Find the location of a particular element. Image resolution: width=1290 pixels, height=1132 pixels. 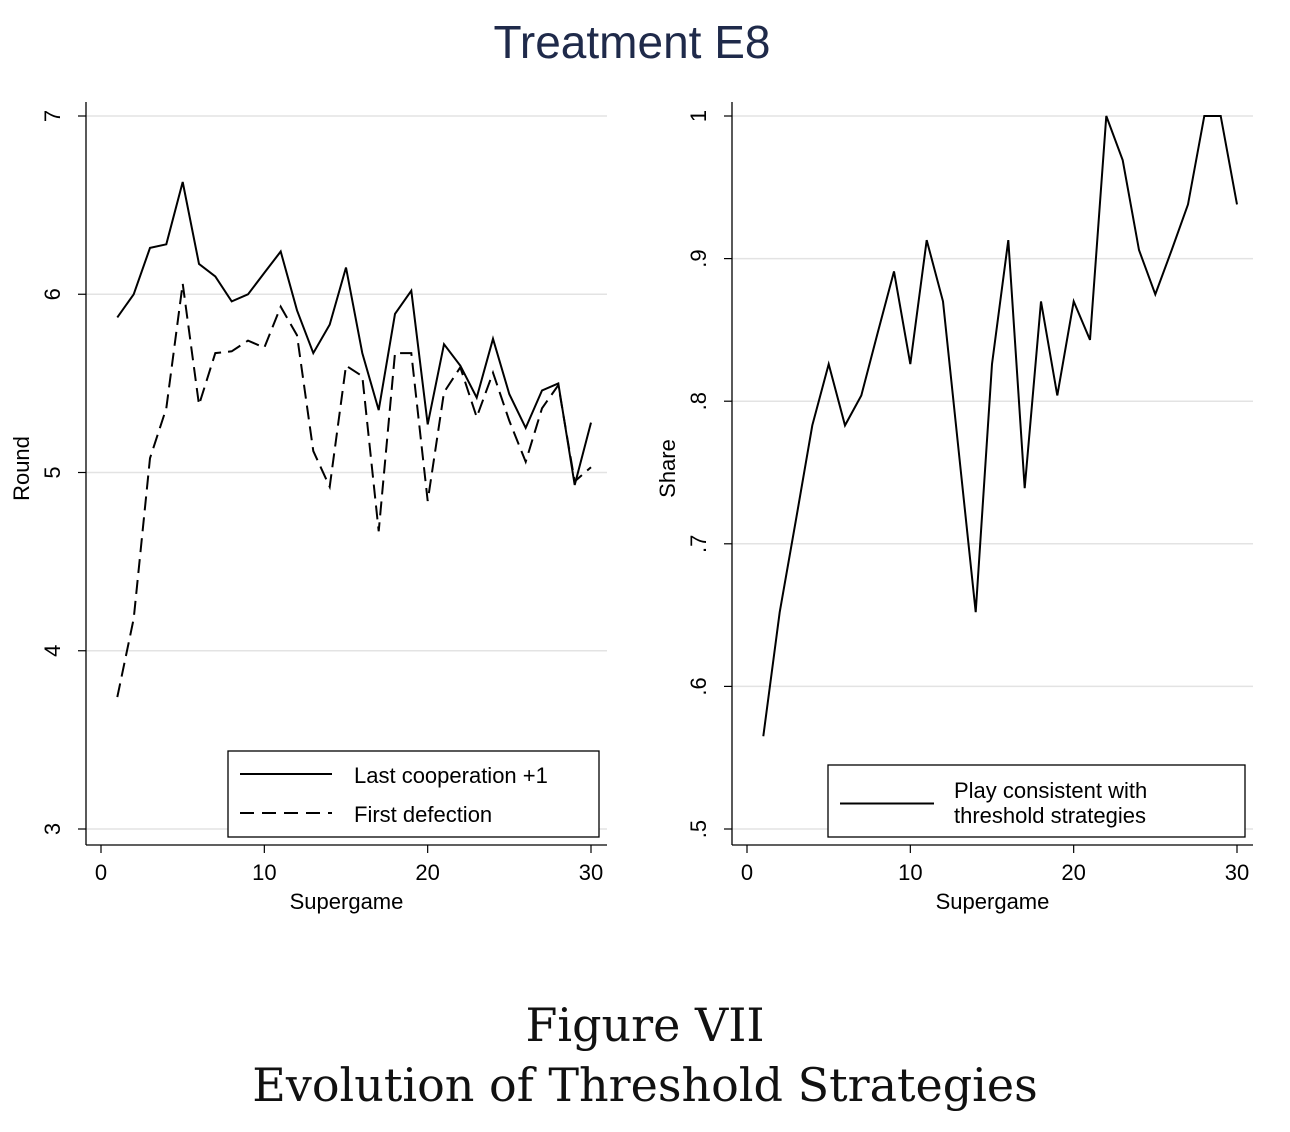

y-tick-label: .8 is located at coordinates (698, 401).